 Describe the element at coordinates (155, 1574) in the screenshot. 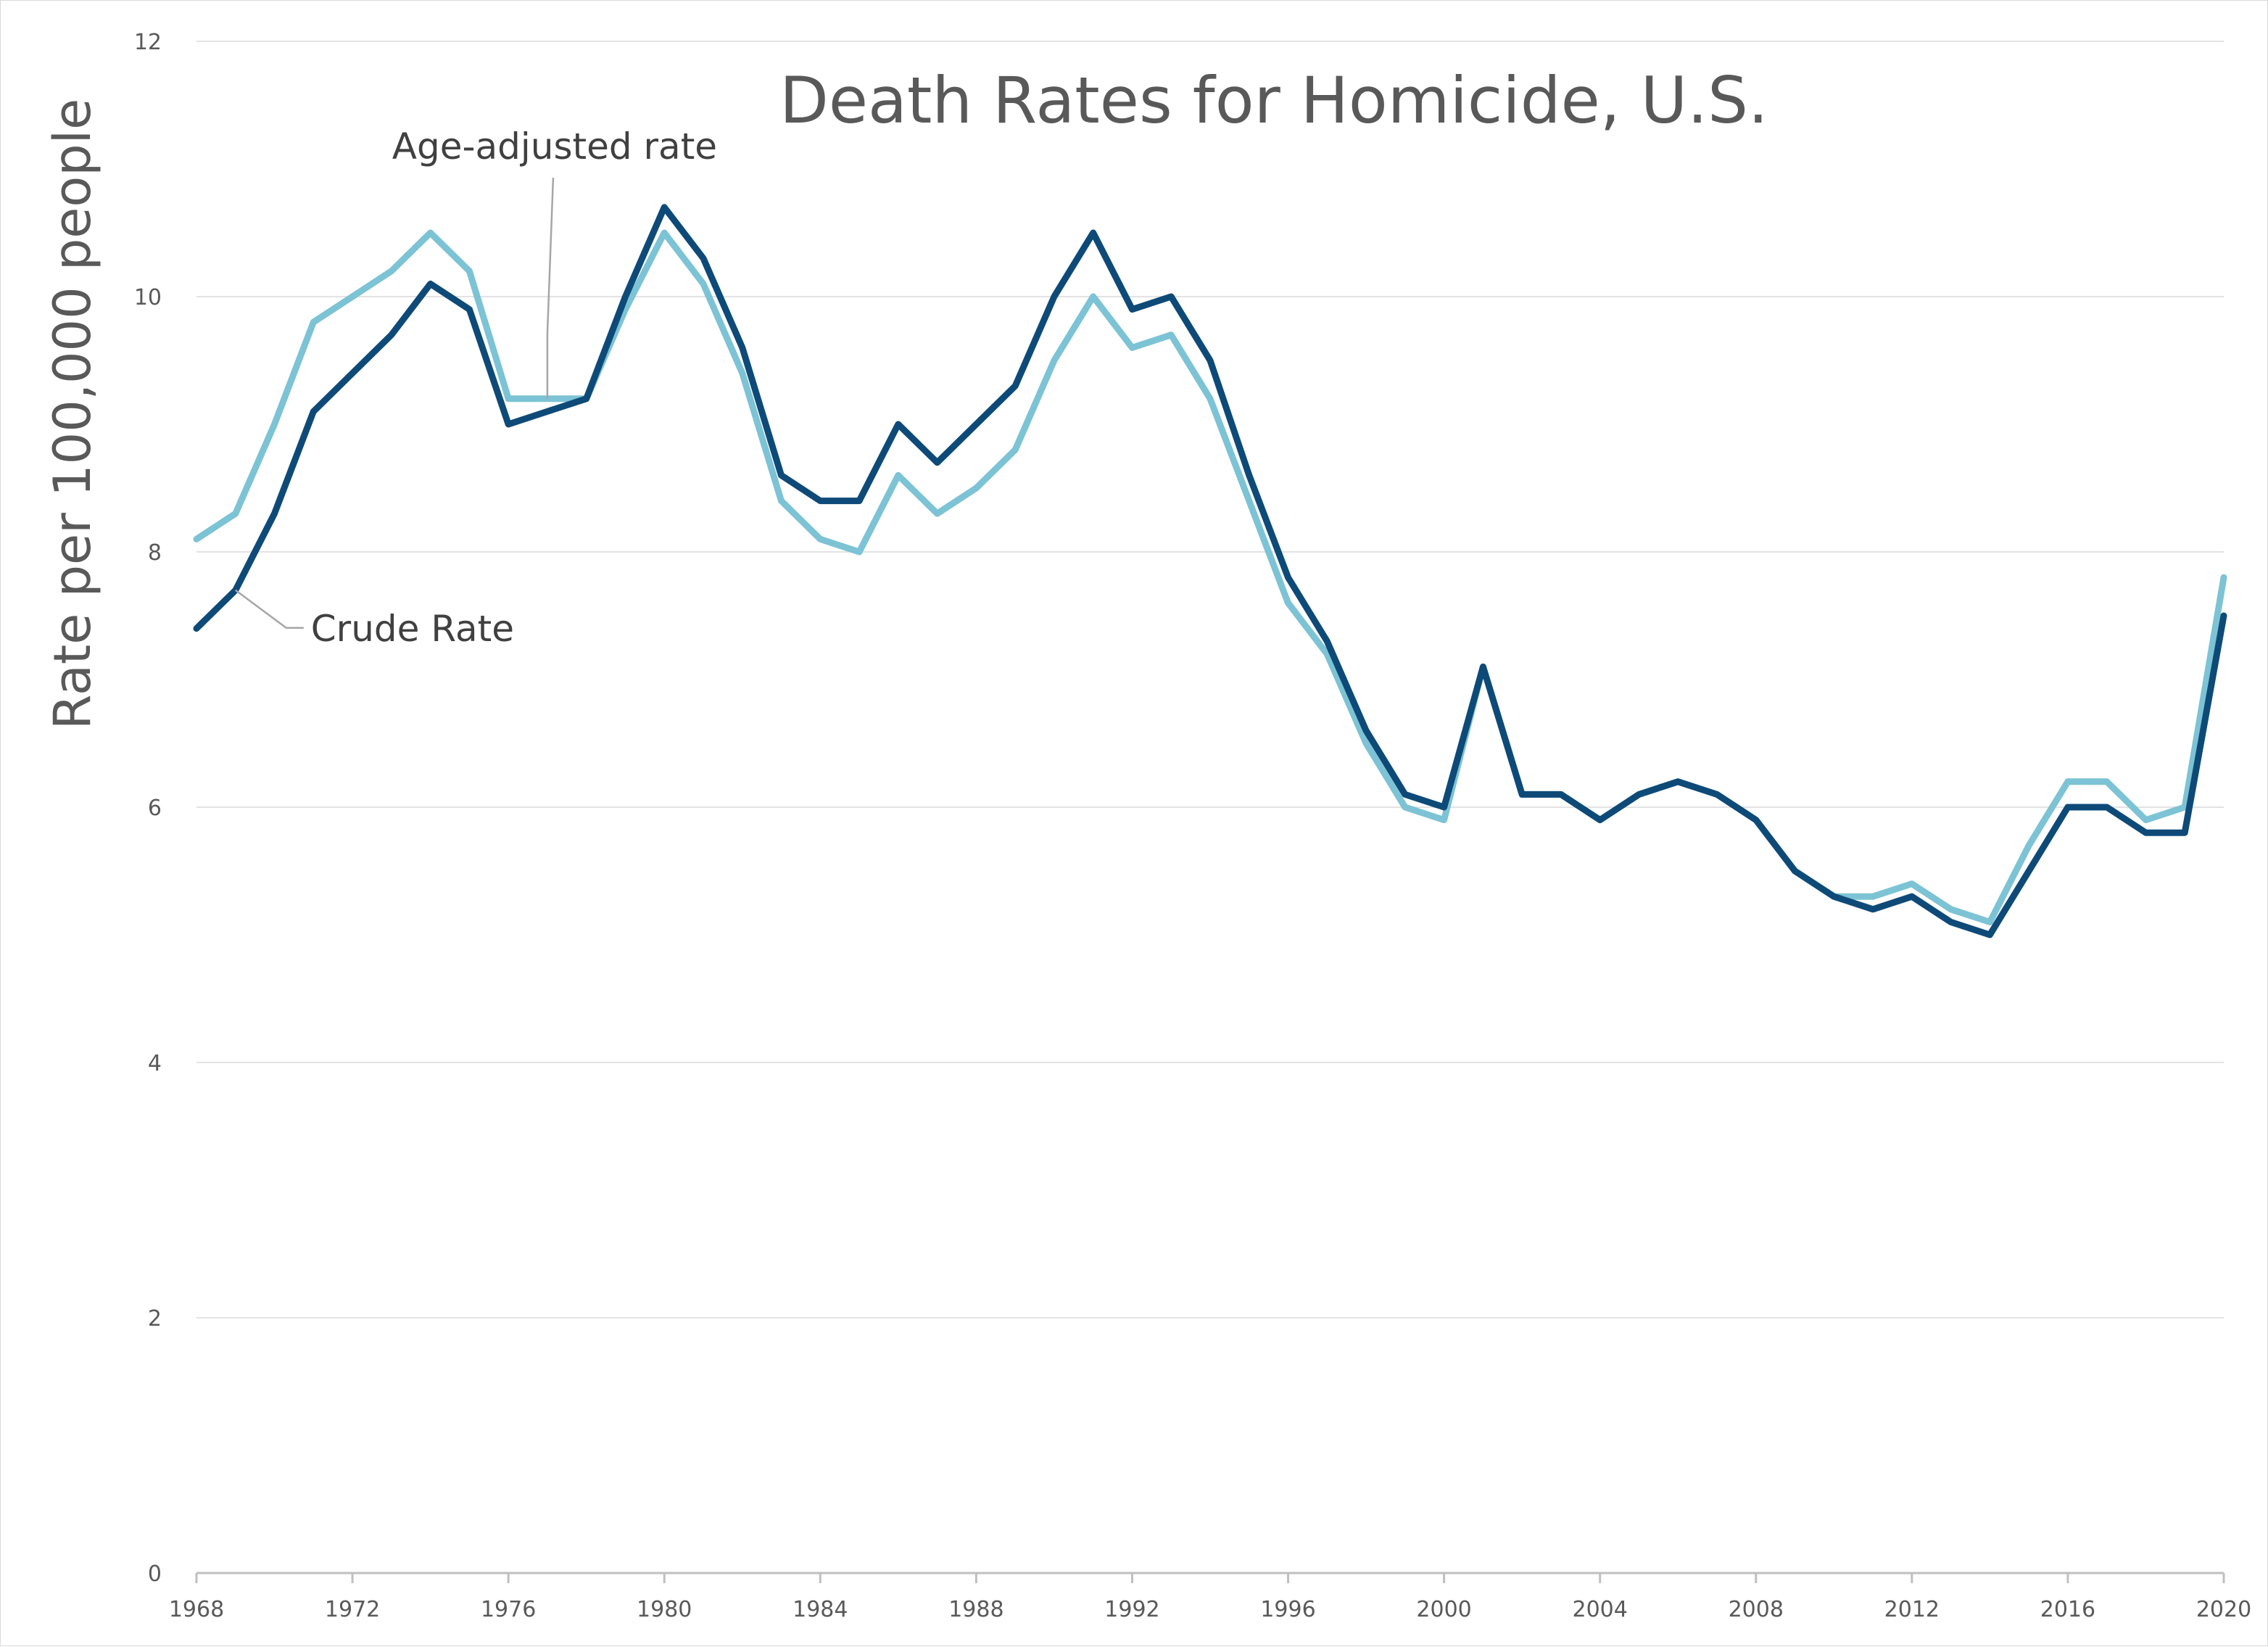

I see `y-tick-label: 0` at that location.